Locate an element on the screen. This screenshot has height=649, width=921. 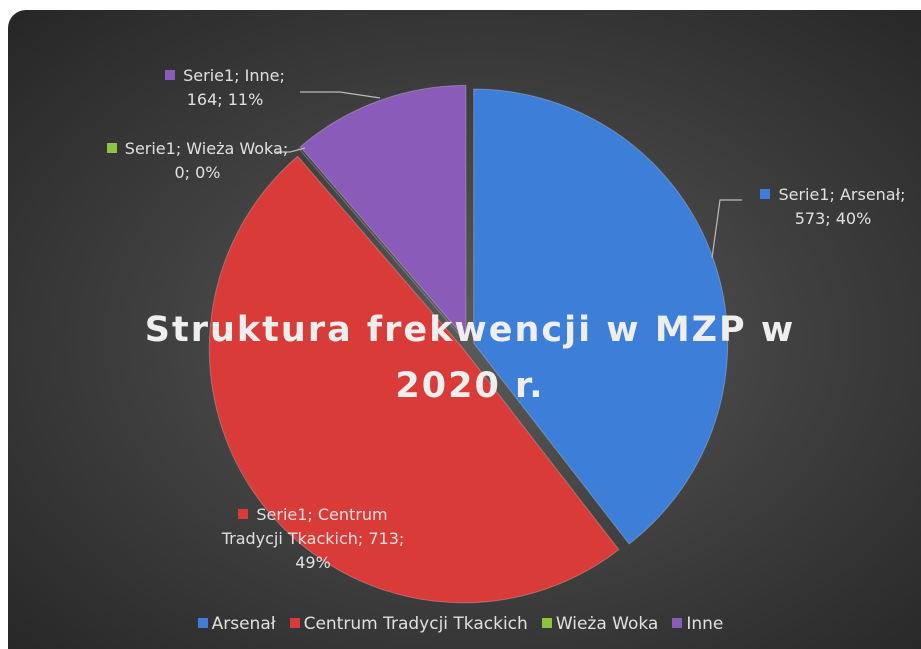
chart-title: Struktura frekwencji w MZP w 2020 r. is located at coordinates (470, 358).